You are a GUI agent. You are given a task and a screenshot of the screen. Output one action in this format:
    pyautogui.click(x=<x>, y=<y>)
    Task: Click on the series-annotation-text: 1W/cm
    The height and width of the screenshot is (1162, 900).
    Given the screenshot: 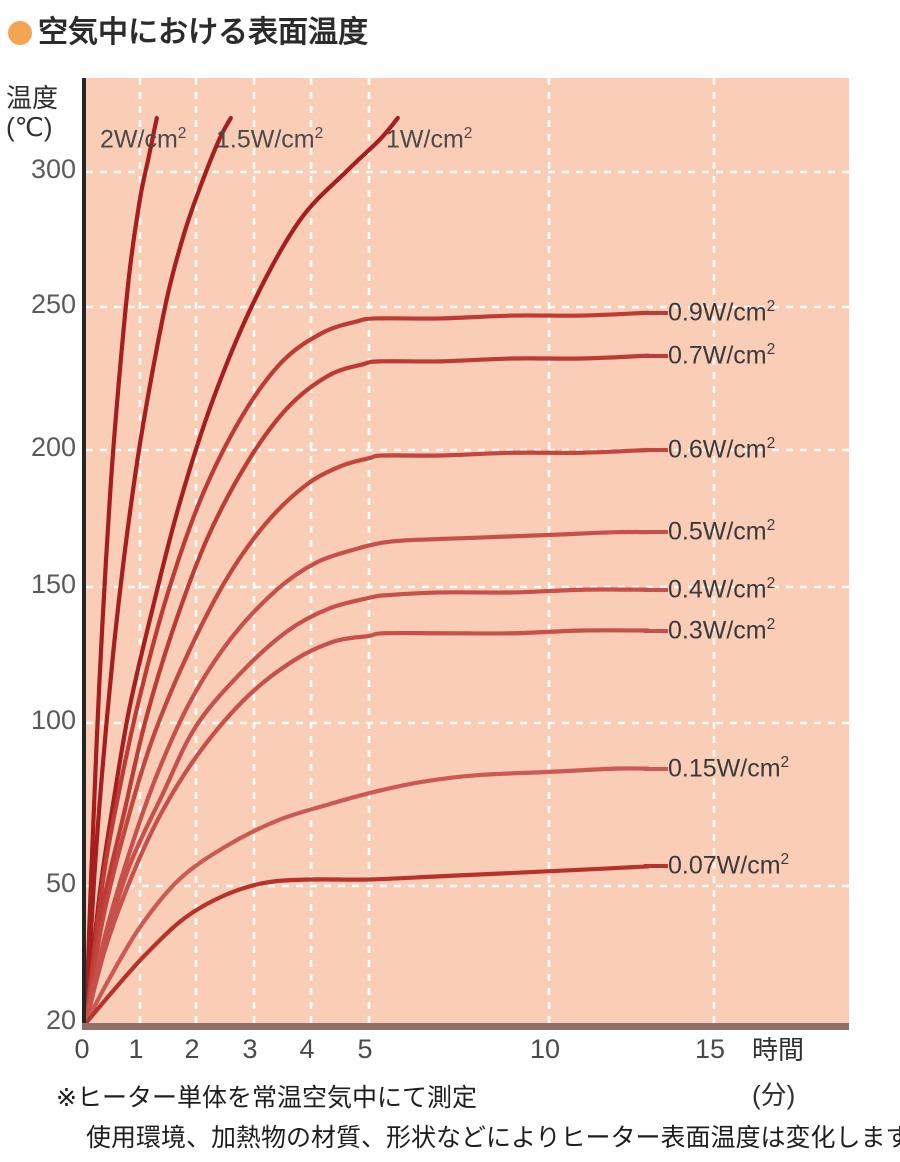 What is the action you would take?
    pyautogui.click(x=425, y=139)
    